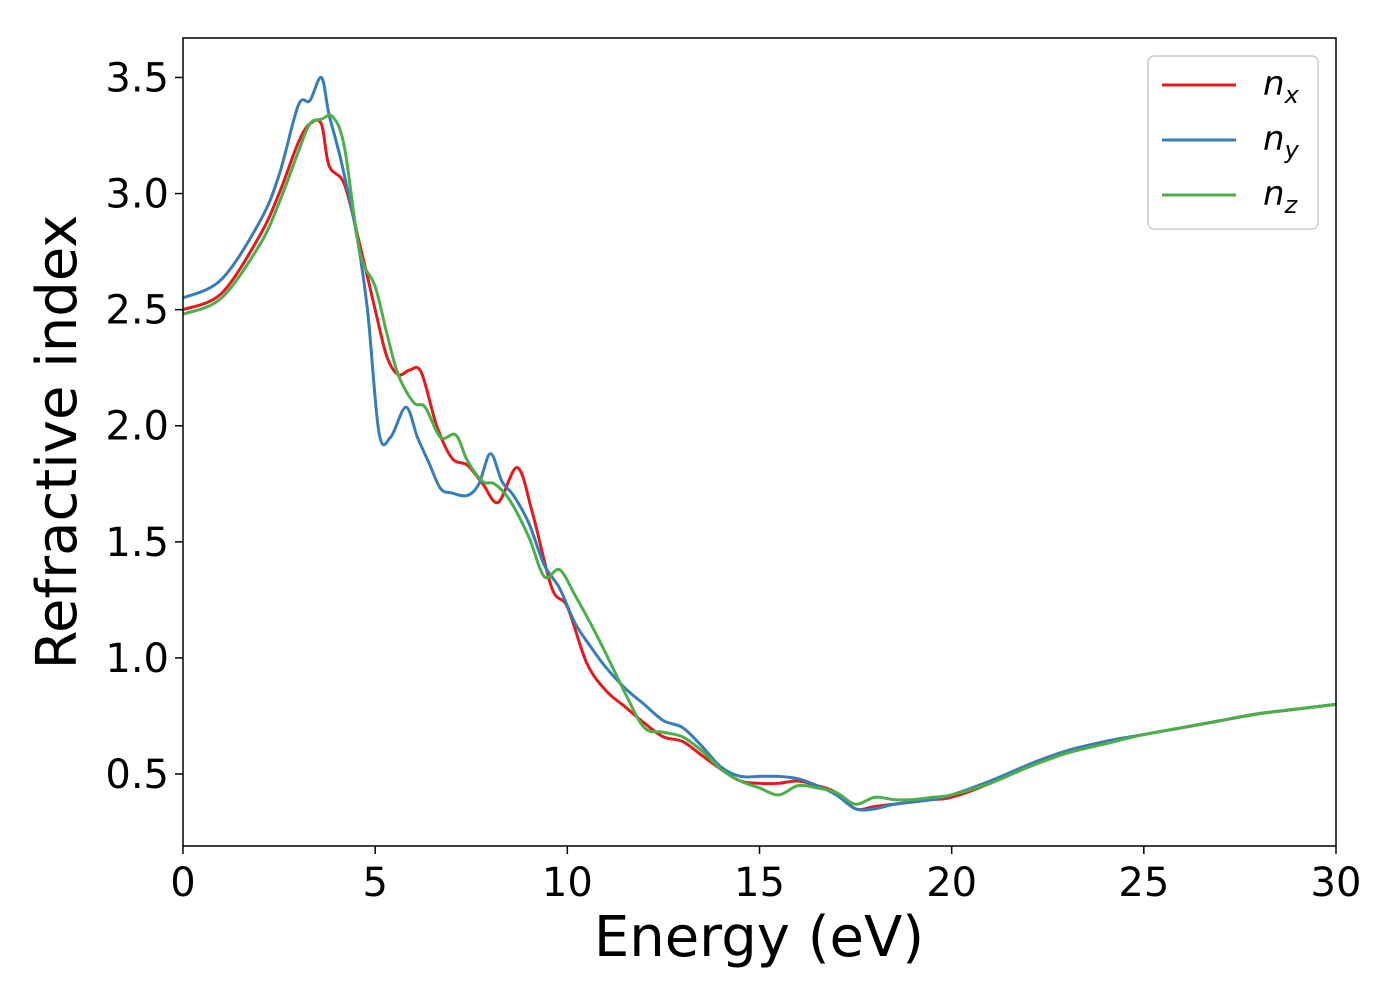  I want to click on y-axis: 0.5 1.0 1.5 2.0 2.5 3.0 3.5, so click(144, 426).